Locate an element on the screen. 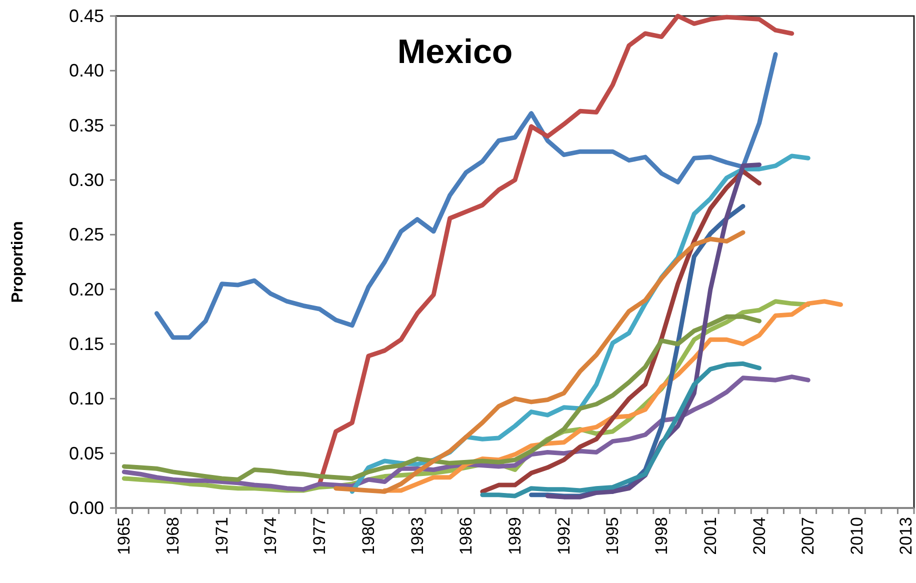  x-tick-label: 1995 is located at coordinates (612, 536).